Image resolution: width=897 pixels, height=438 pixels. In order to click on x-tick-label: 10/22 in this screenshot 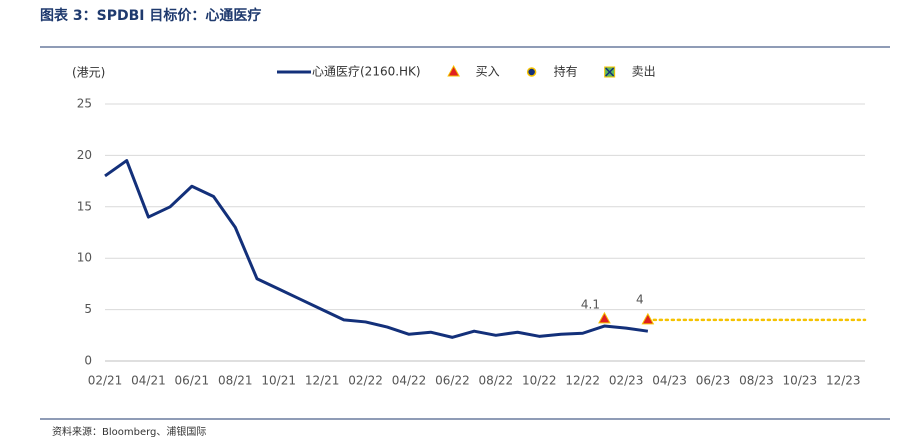, I will do `click(539, 381)`.